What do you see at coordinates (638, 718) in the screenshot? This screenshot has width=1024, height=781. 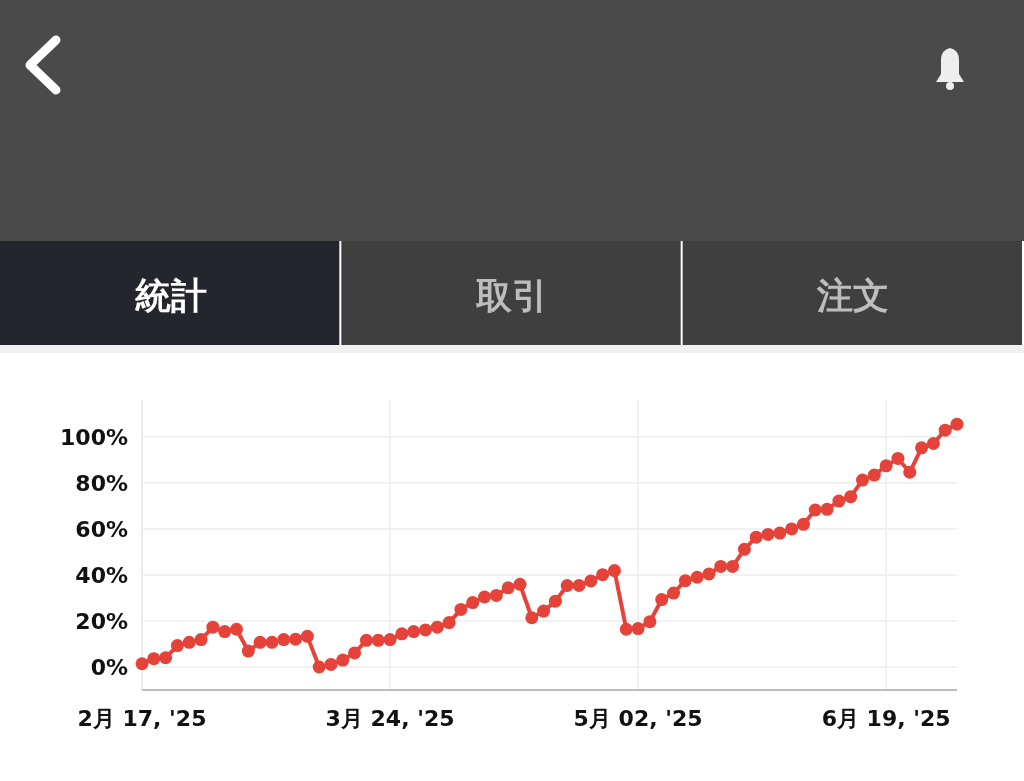 I see `x-tick-label: 5月 02, '25` at bounding box center [638, 718].